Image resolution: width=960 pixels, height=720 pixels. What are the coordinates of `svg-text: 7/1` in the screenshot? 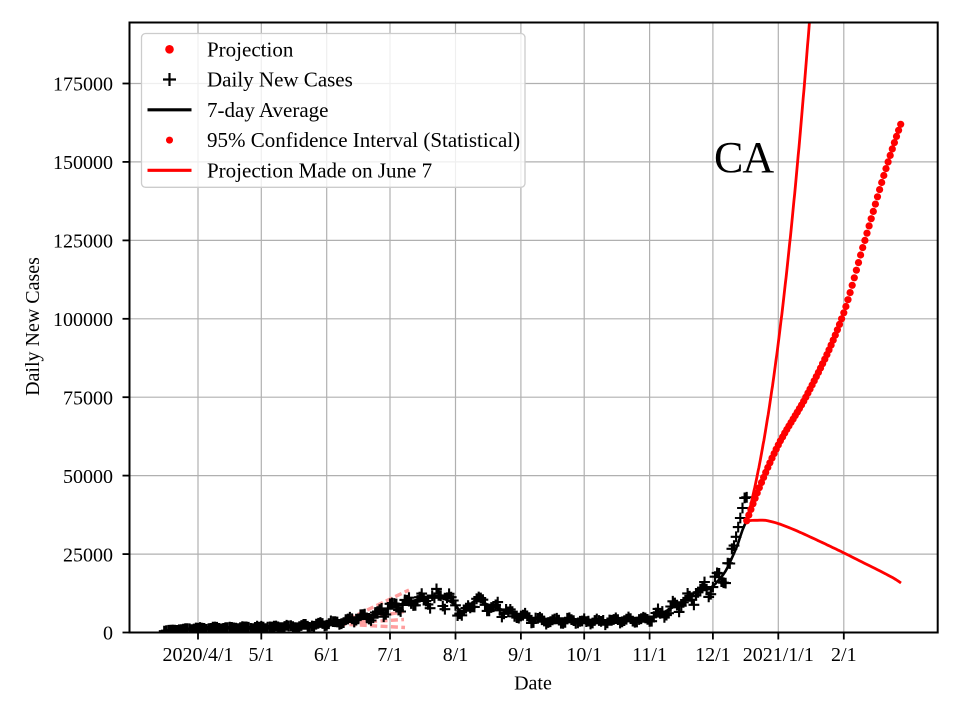 It's located at (390, 655).